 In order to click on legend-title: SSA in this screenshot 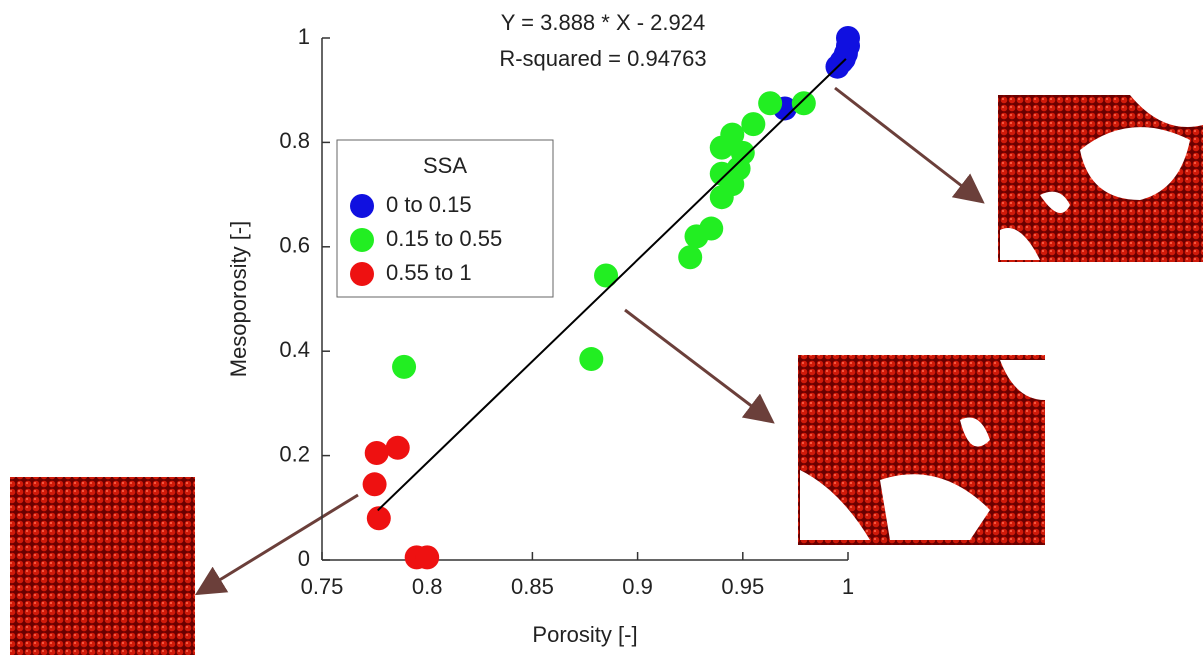, I will do `click(445, 165)`.